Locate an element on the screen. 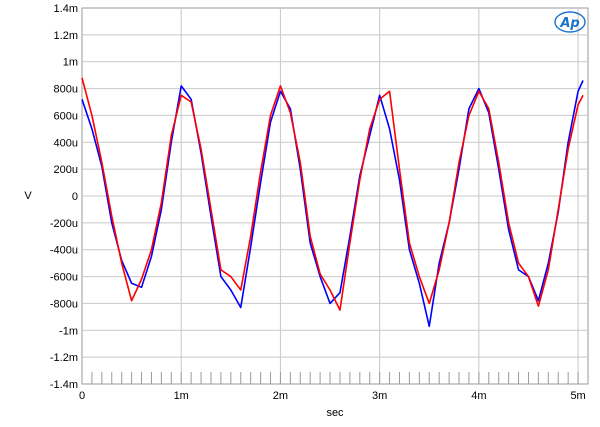  y-tick-label: -600u is located at coordinates (64, 278).